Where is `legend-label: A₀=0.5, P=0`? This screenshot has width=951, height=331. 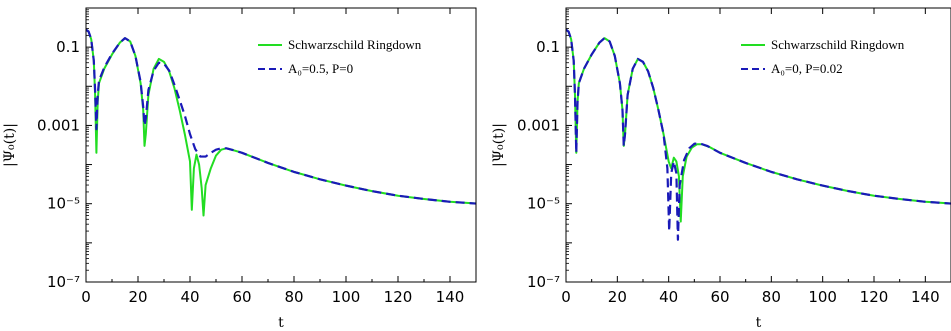 legend-label: A₀=0.5, P=0 is located at coordinates (320, 68).